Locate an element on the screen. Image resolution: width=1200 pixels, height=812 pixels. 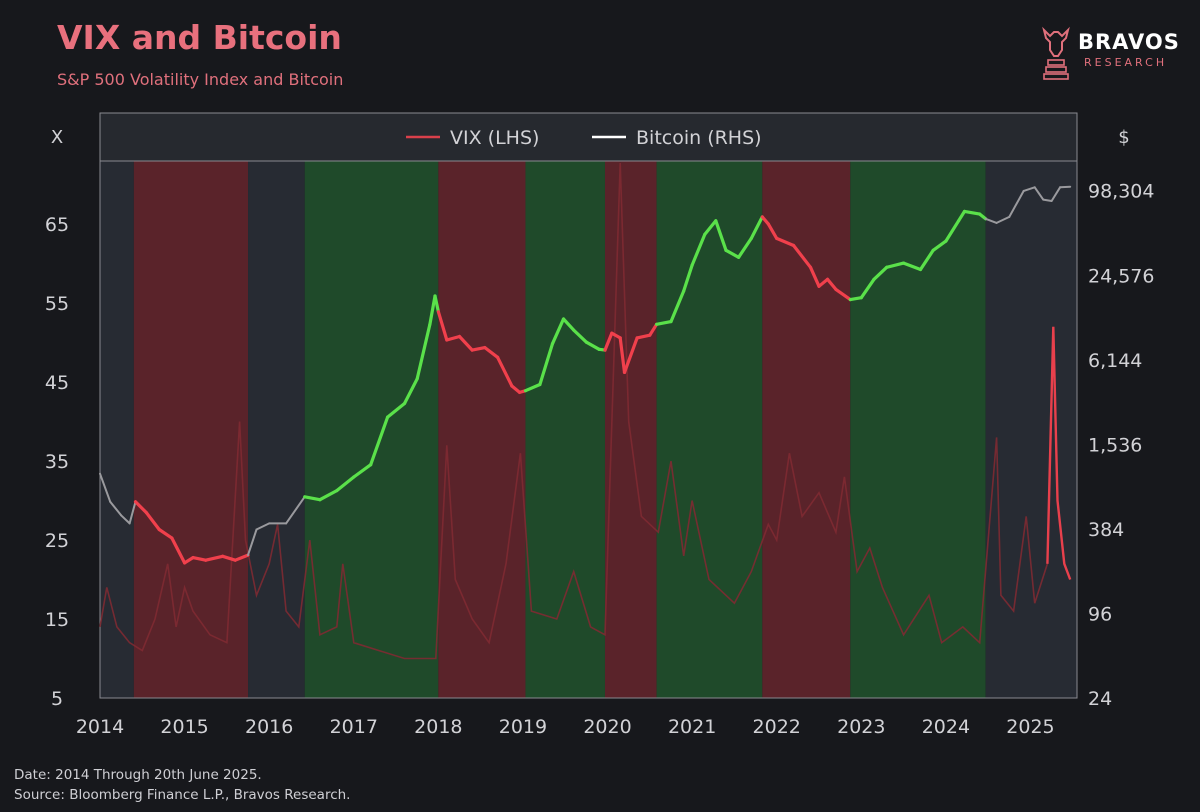
y-right-tick-label: 384 is located at coordinates (1106, 530).